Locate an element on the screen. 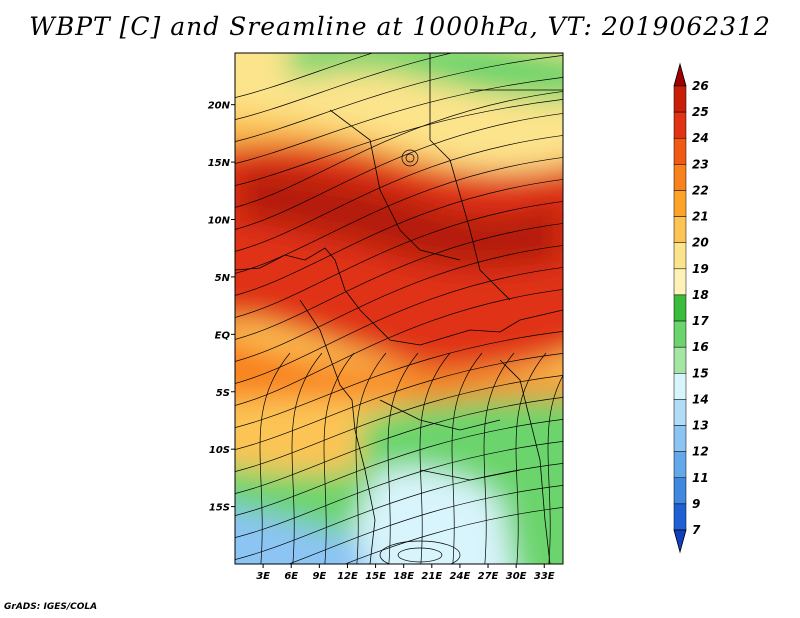 Image resolution: width=800 pixels, height=618 pixels. colorbar-label-16: 16 is located at coordinates (700, 347).